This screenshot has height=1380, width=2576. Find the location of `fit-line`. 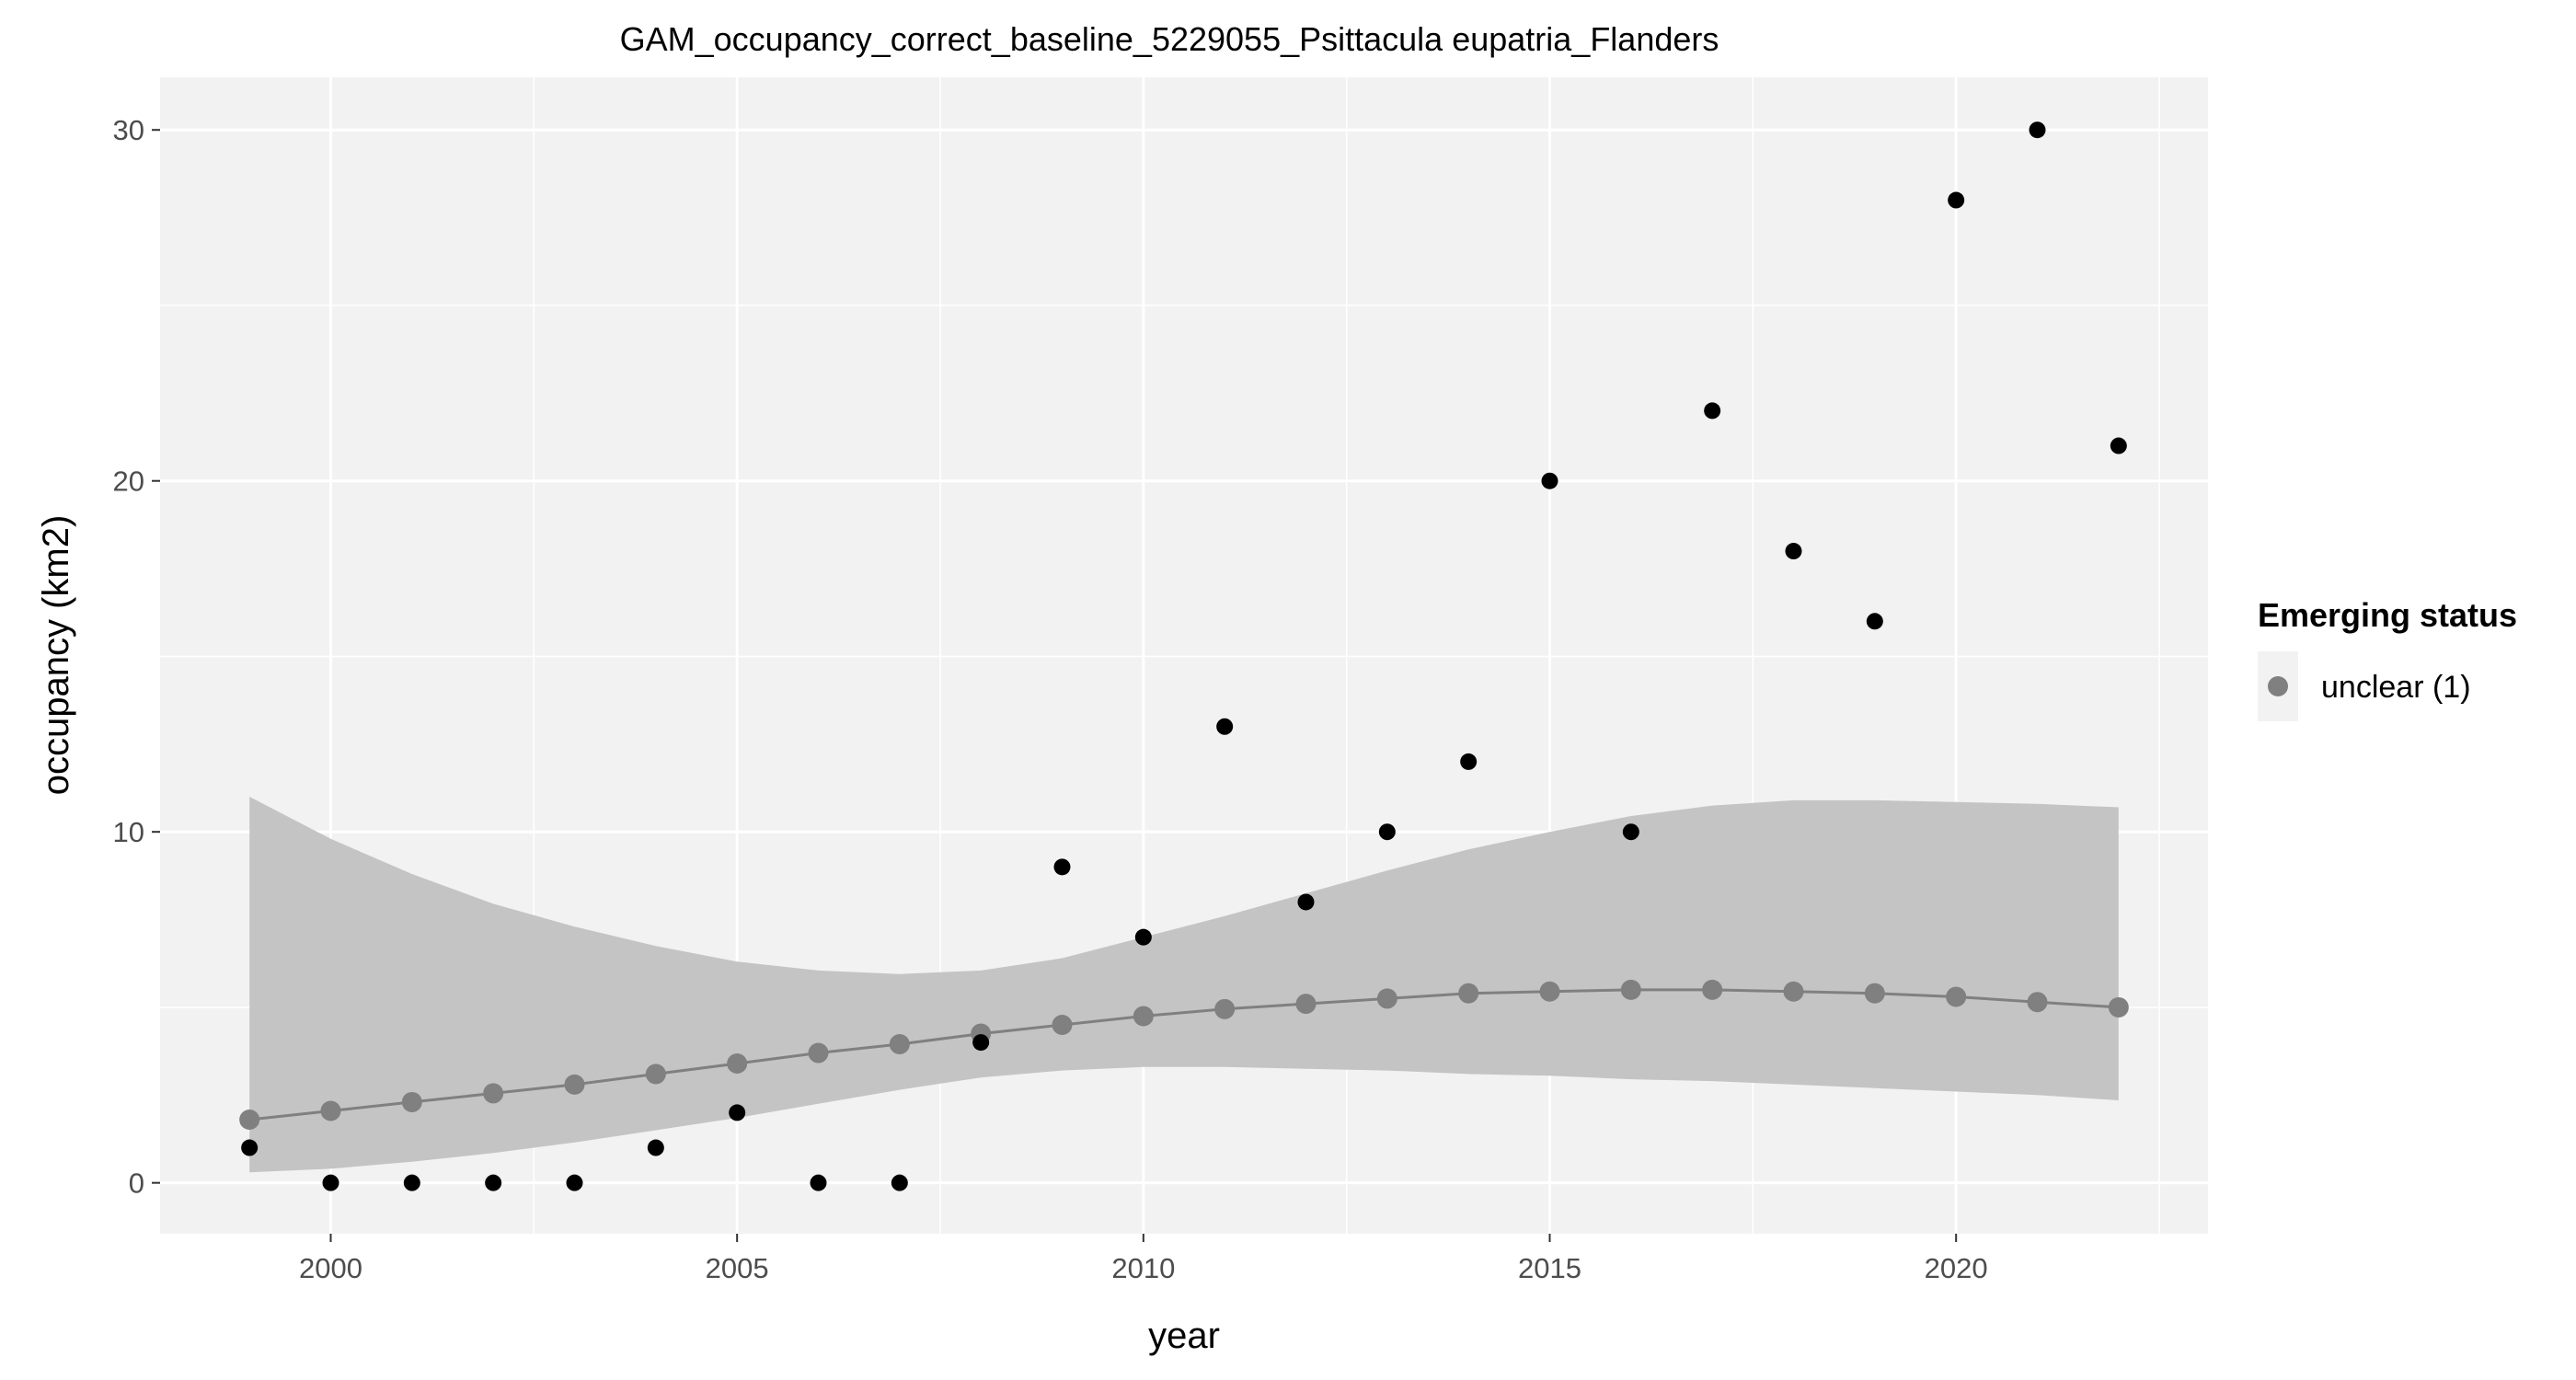

fit-line is located at coordinates (1184, 1054).